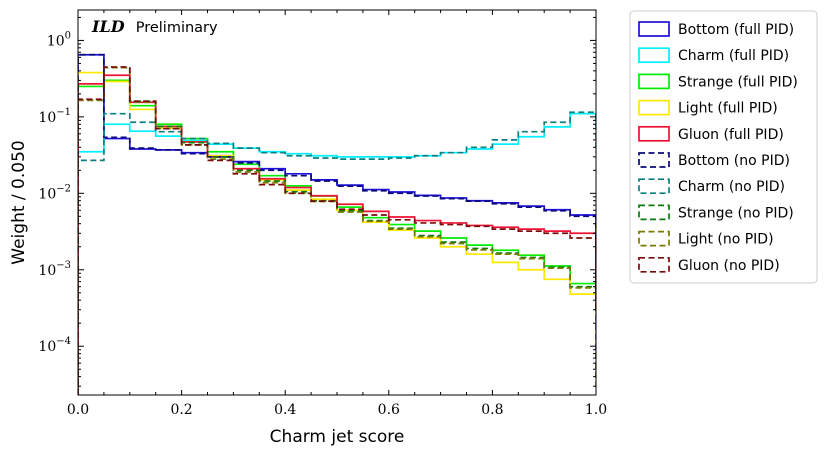 The image size is (831, 455). What do you see at coordinates (654, 238) in the screenshot?
I see `legend-swatch-light-no-pid` at bounding box center [654, 238].